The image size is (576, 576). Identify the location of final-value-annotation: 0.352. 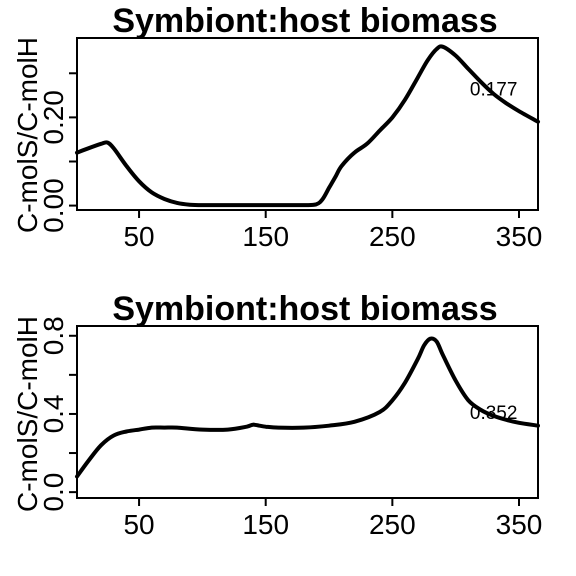
(494, 413).